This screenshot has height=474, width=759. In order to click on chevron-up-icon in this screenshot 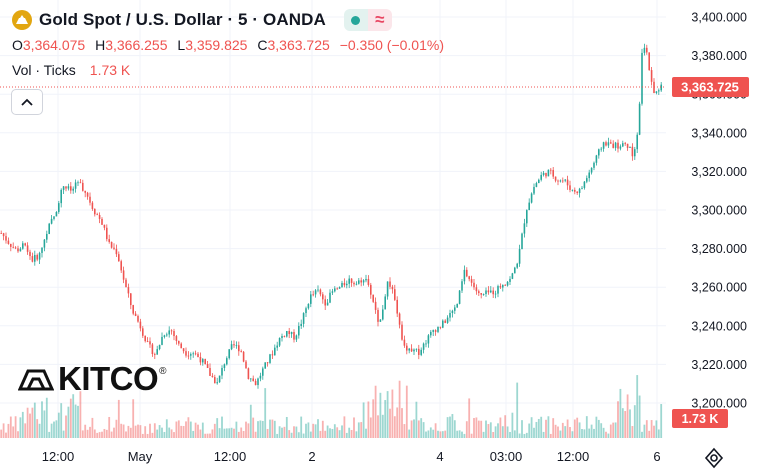, I will do `click(27, 102)`.